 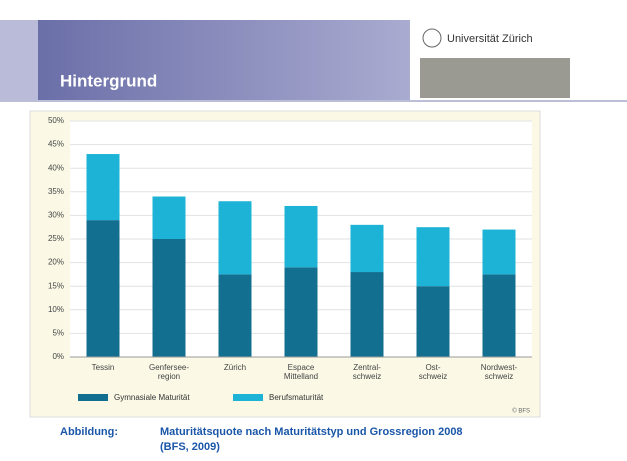 I want to click on caption-label: Abbildung:, so click(x=89, y=432).